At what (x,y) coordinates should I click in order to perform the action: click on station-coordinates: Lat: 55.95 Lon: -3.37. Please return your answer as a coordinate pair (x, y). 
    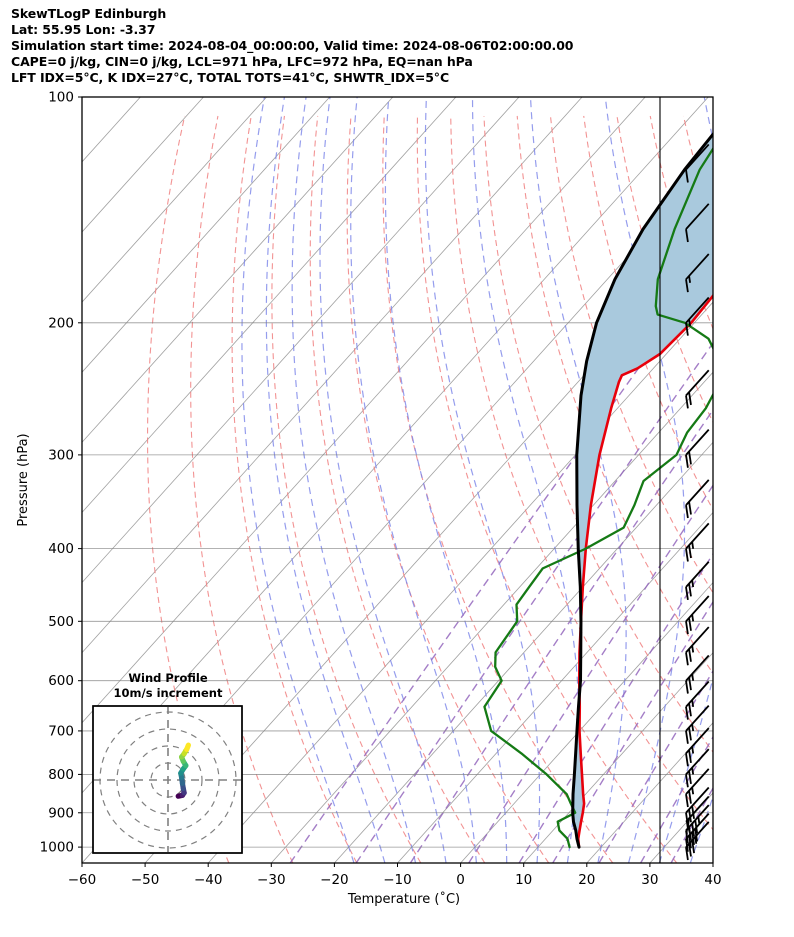
    Looking at the image, I should click on (83, 29).